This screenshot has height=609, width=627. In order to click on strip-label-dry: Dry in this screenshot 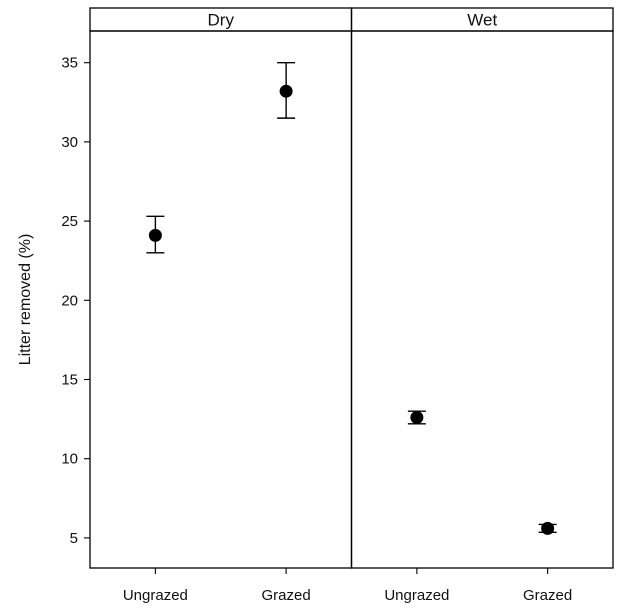, I will do `click(221, 20)`.